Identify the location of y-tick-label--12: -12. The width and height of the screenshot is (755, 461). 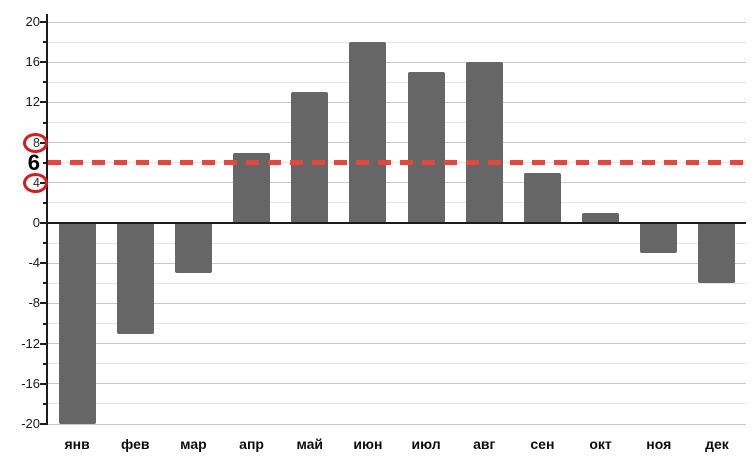
(30, 343).